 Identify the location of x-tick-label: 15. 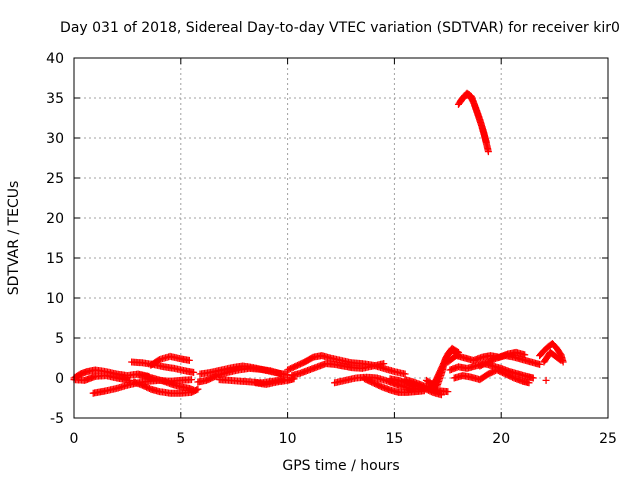
(394, 439).